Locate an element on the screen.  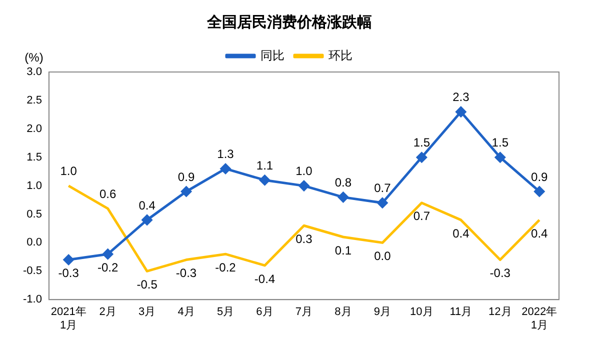
x-tick-label: 5月 is located at coordinates (225, 312).